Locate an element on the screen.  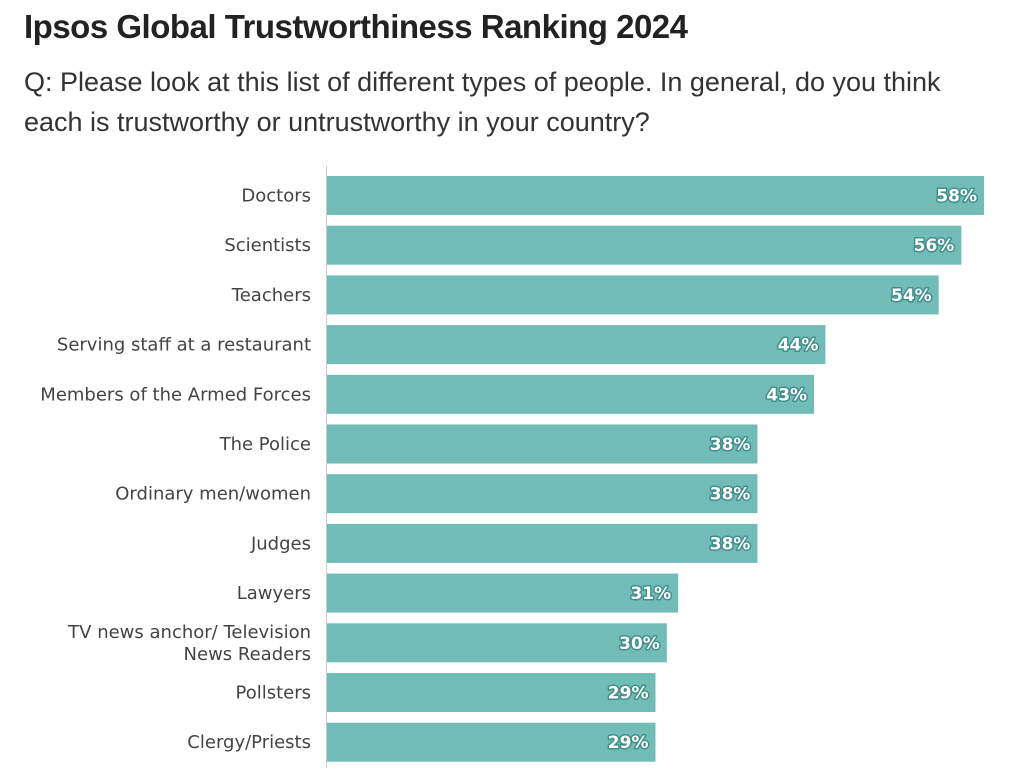
category-label-7: Judges is located at coordinates (280, 543).